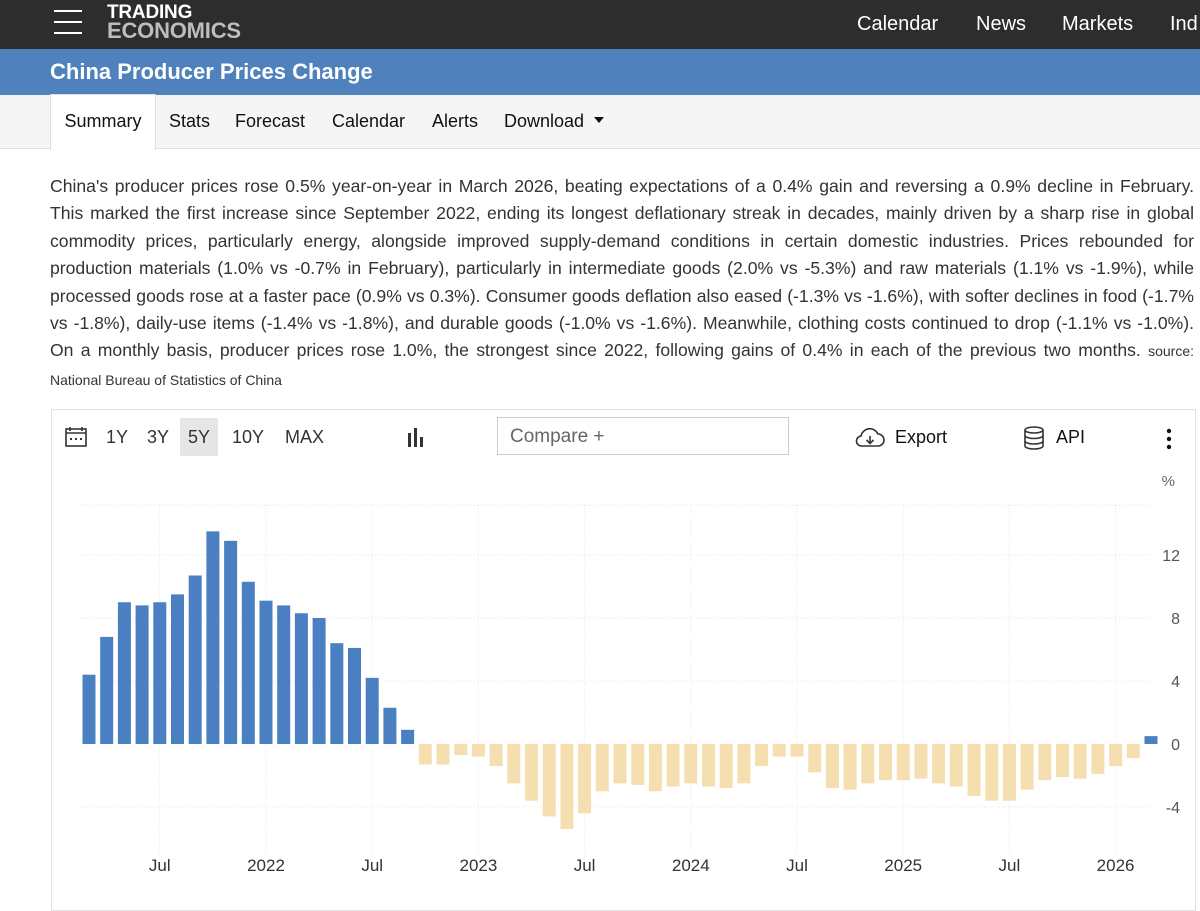  What do you see at coordinates (1001, 24) in the screenshot?
I see `nav-news: News` at bounding box center [1001, 24].